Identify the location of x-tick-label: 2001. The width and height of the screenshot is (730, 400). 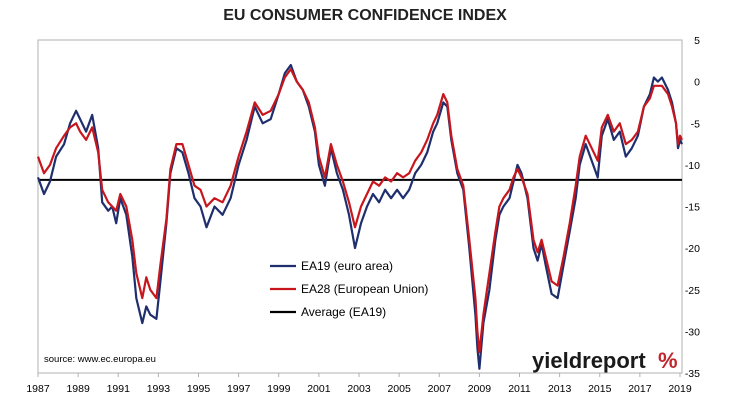
(319, 389).